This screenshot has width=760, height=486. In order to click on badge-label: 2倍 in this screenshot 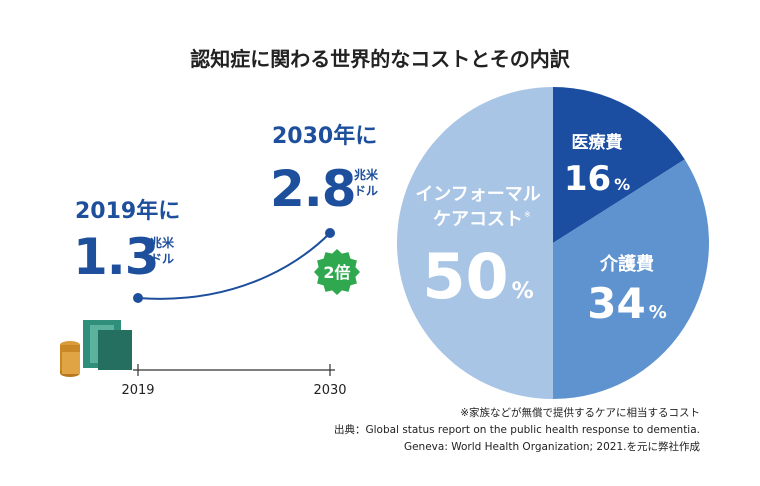, I will do `click(336, 272)`.